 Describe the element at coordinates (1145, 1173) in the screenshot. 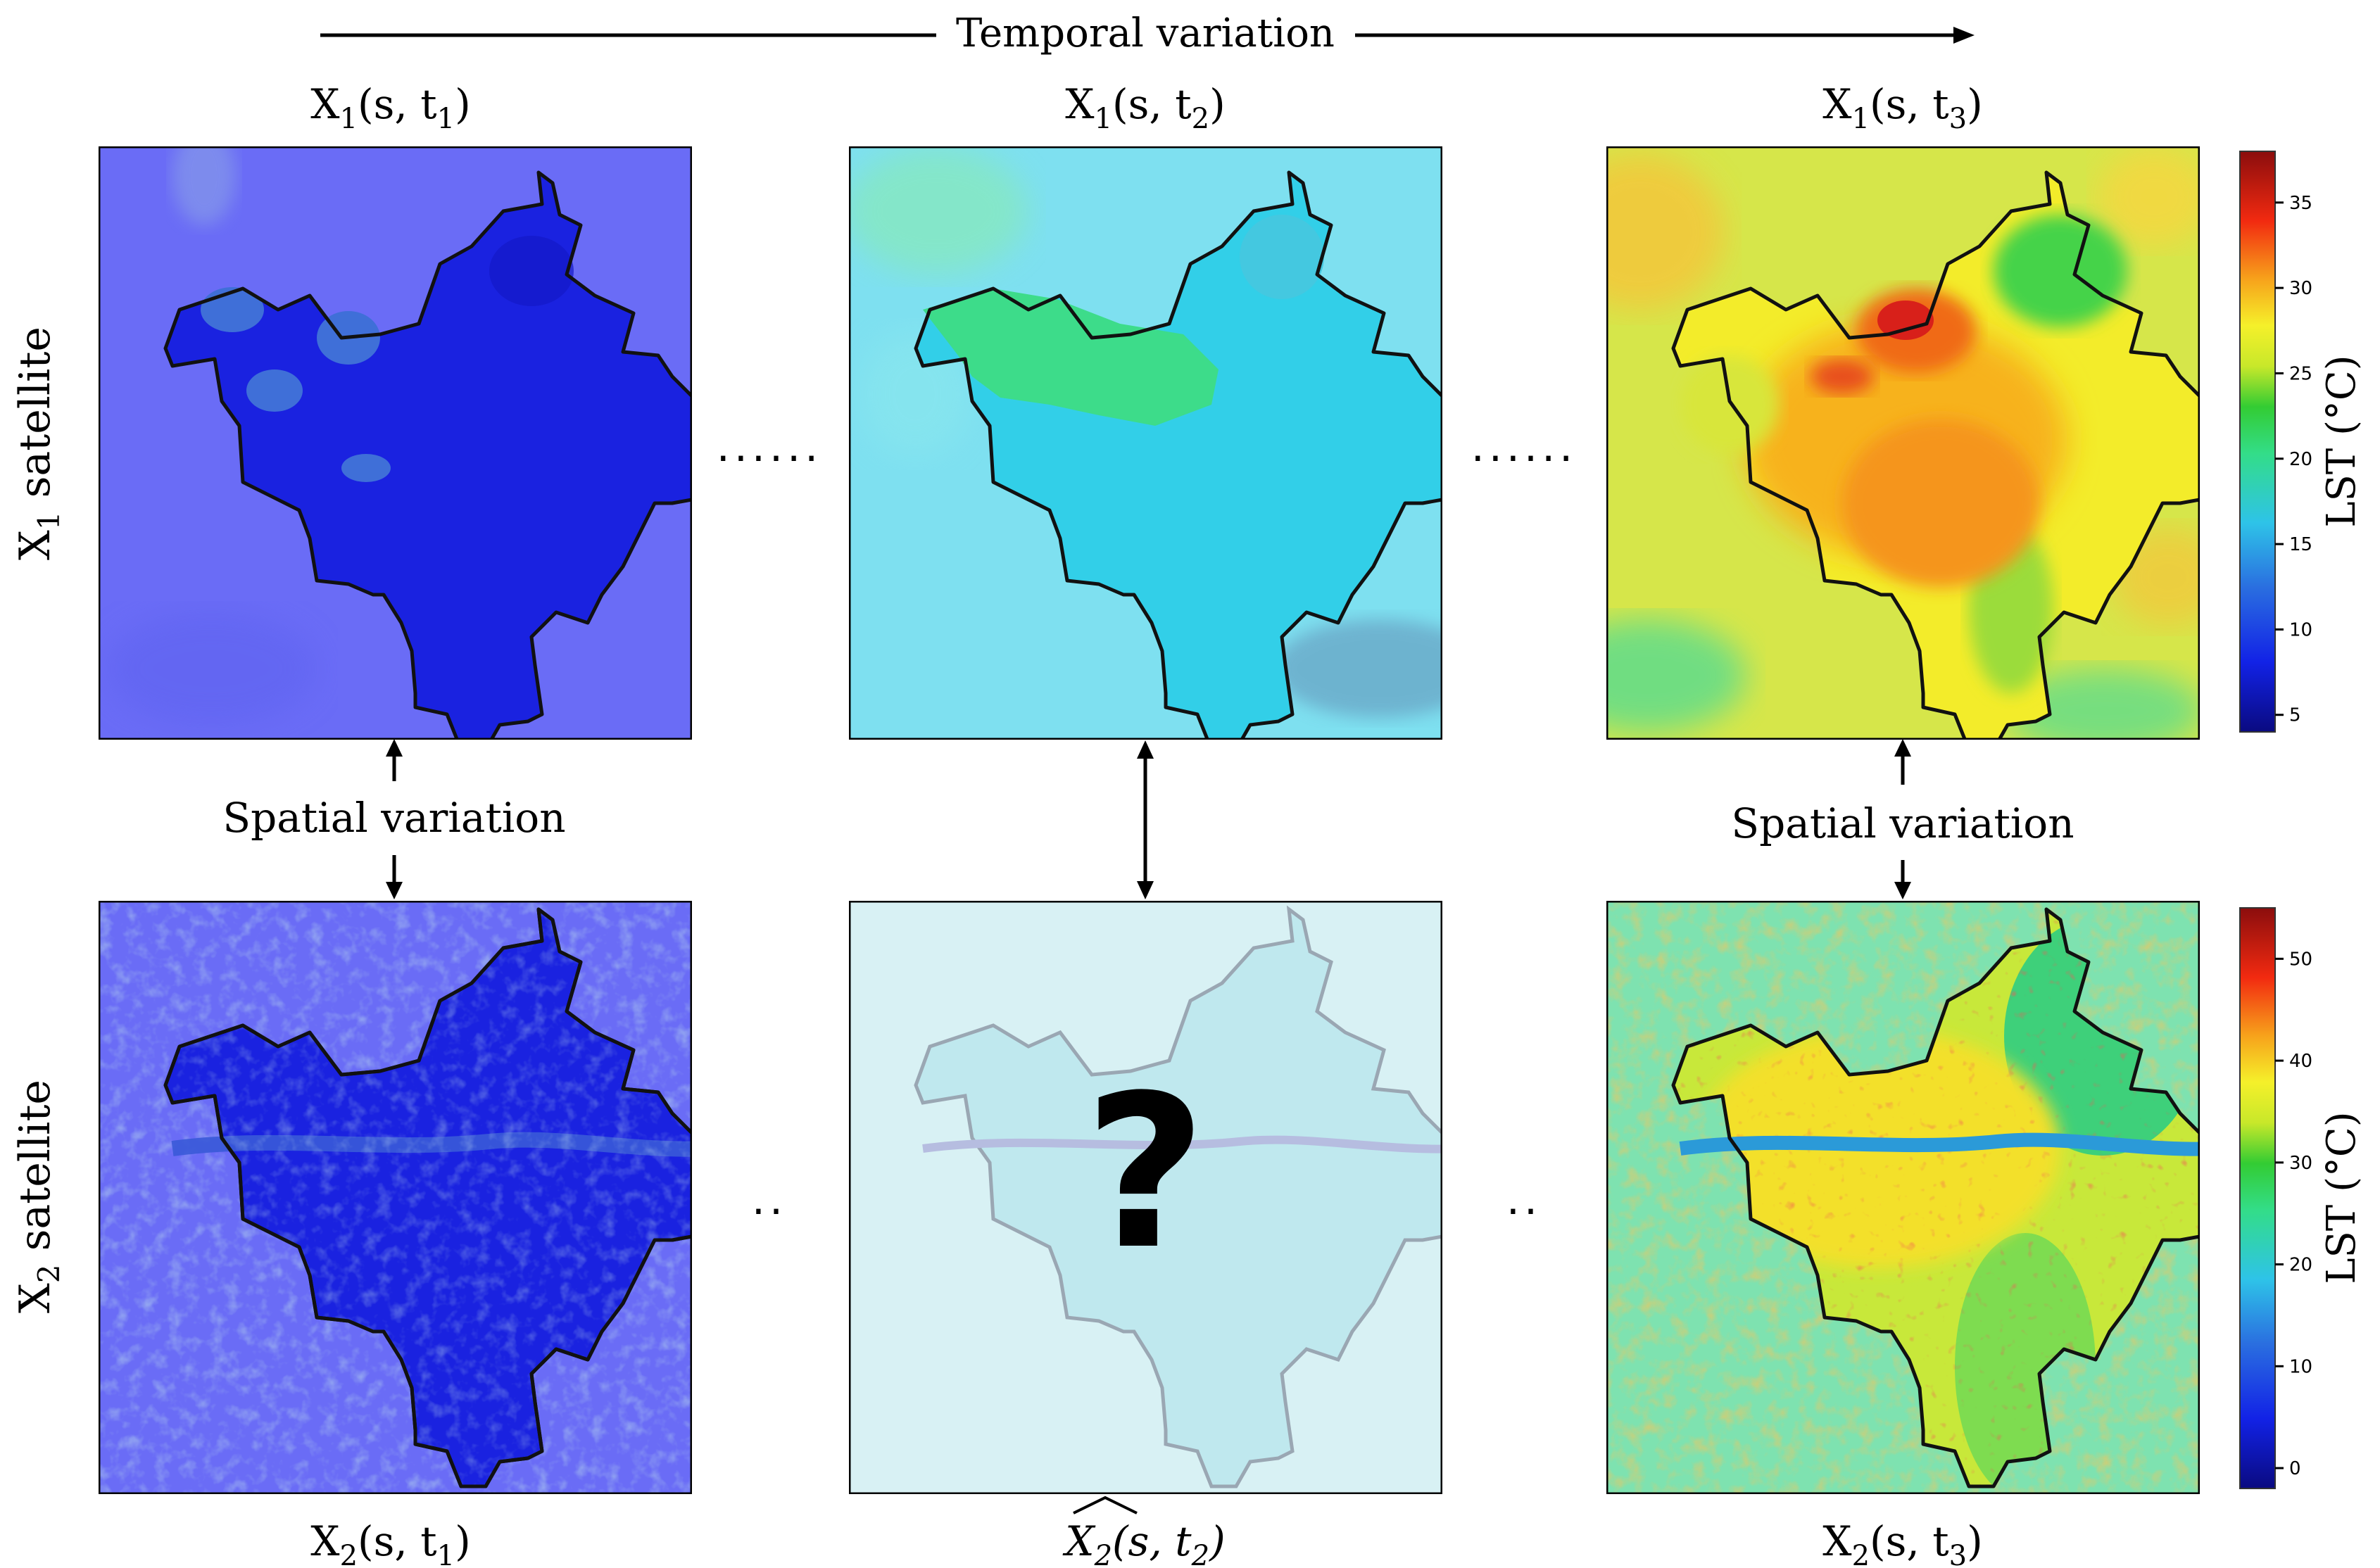

I see `unknown-question-mark: ?` at that location.